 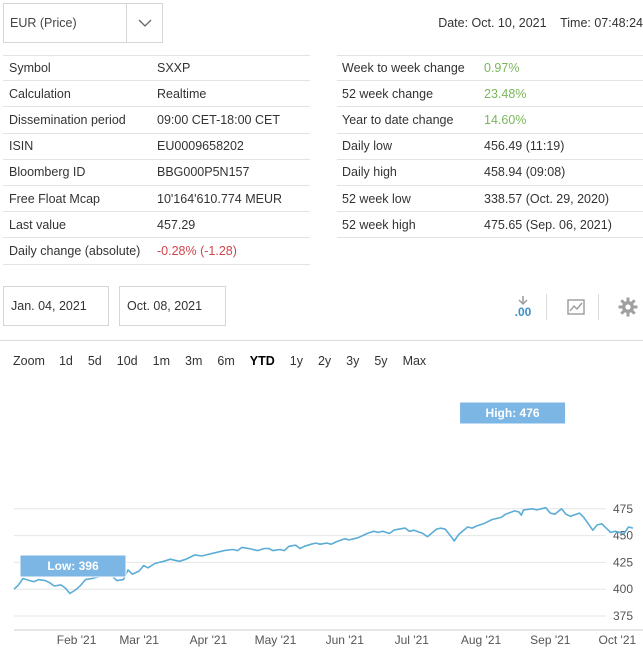 I want to click on info-row: Week to week change 0.97%, so click(x=490, y=68).